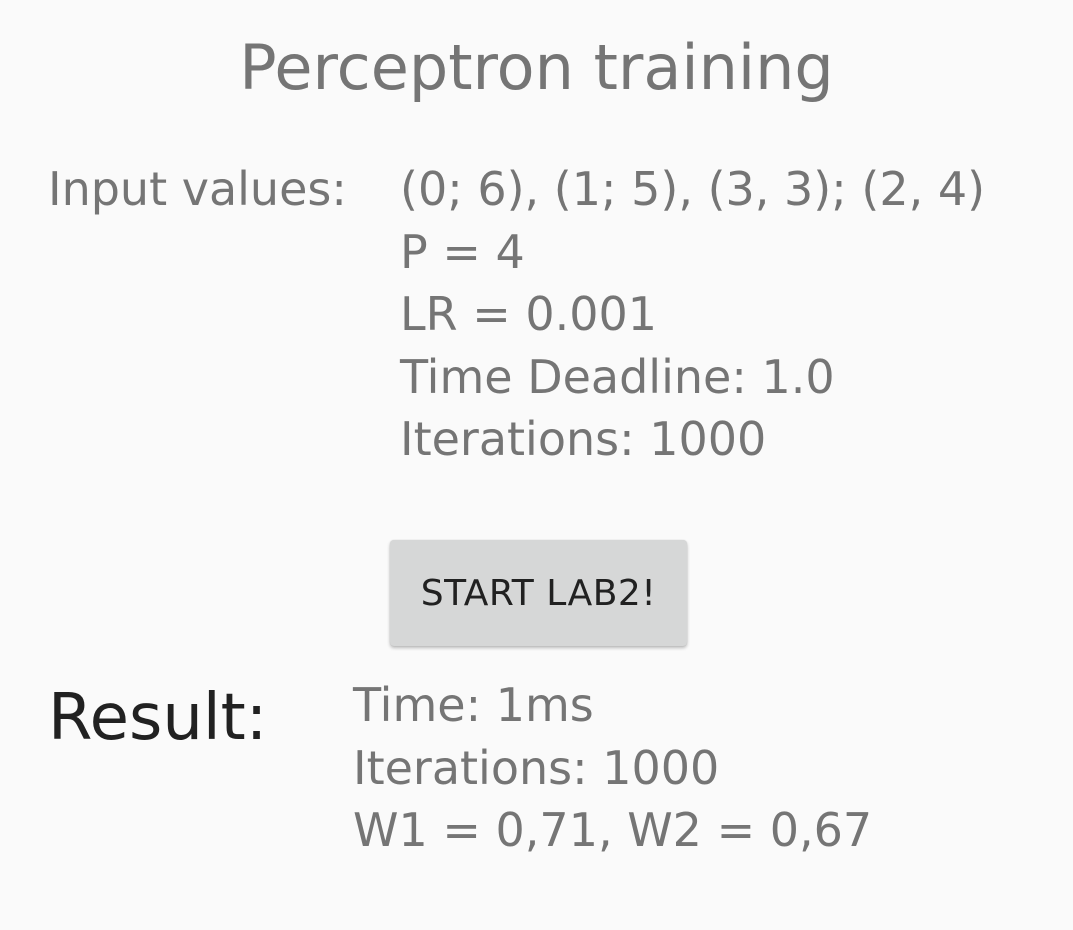  I want to click on input-values-label: Input values:, so click(197, 189).